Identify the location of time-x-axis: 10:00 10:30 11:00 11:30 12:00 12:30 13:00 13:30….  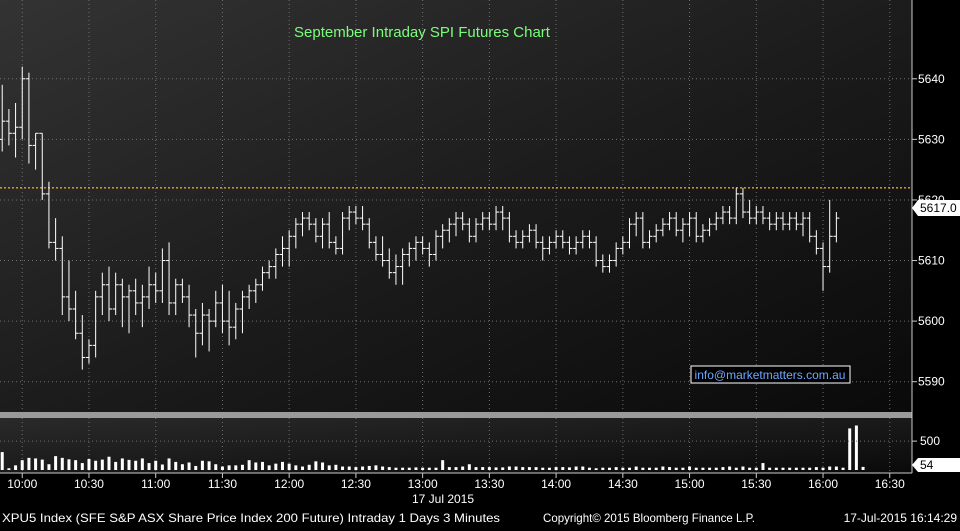
(456, 482).